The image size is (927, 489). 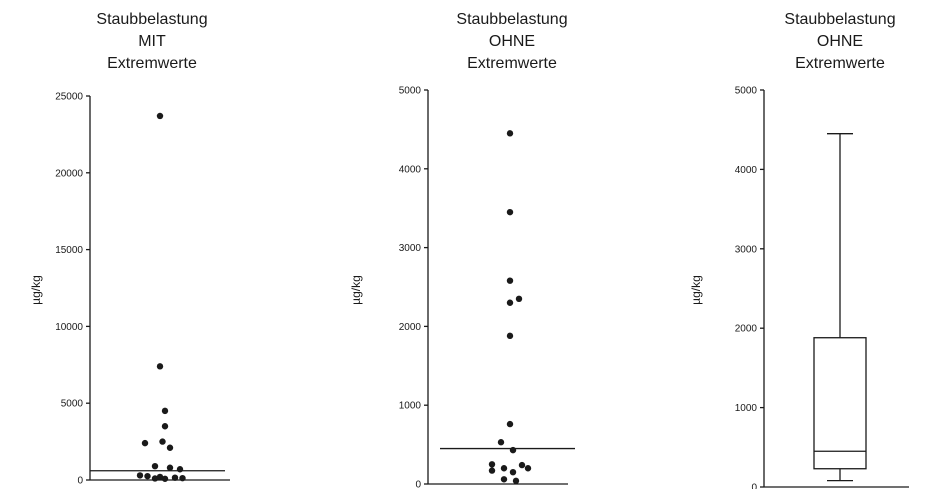 I want to click on y-tick-label: 20000, so click(x=69, y=173).